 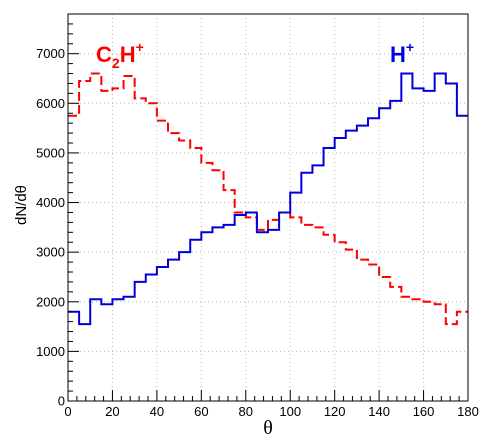 I want to click on series-label-h-plus: H+, so click(x=402, y=53).